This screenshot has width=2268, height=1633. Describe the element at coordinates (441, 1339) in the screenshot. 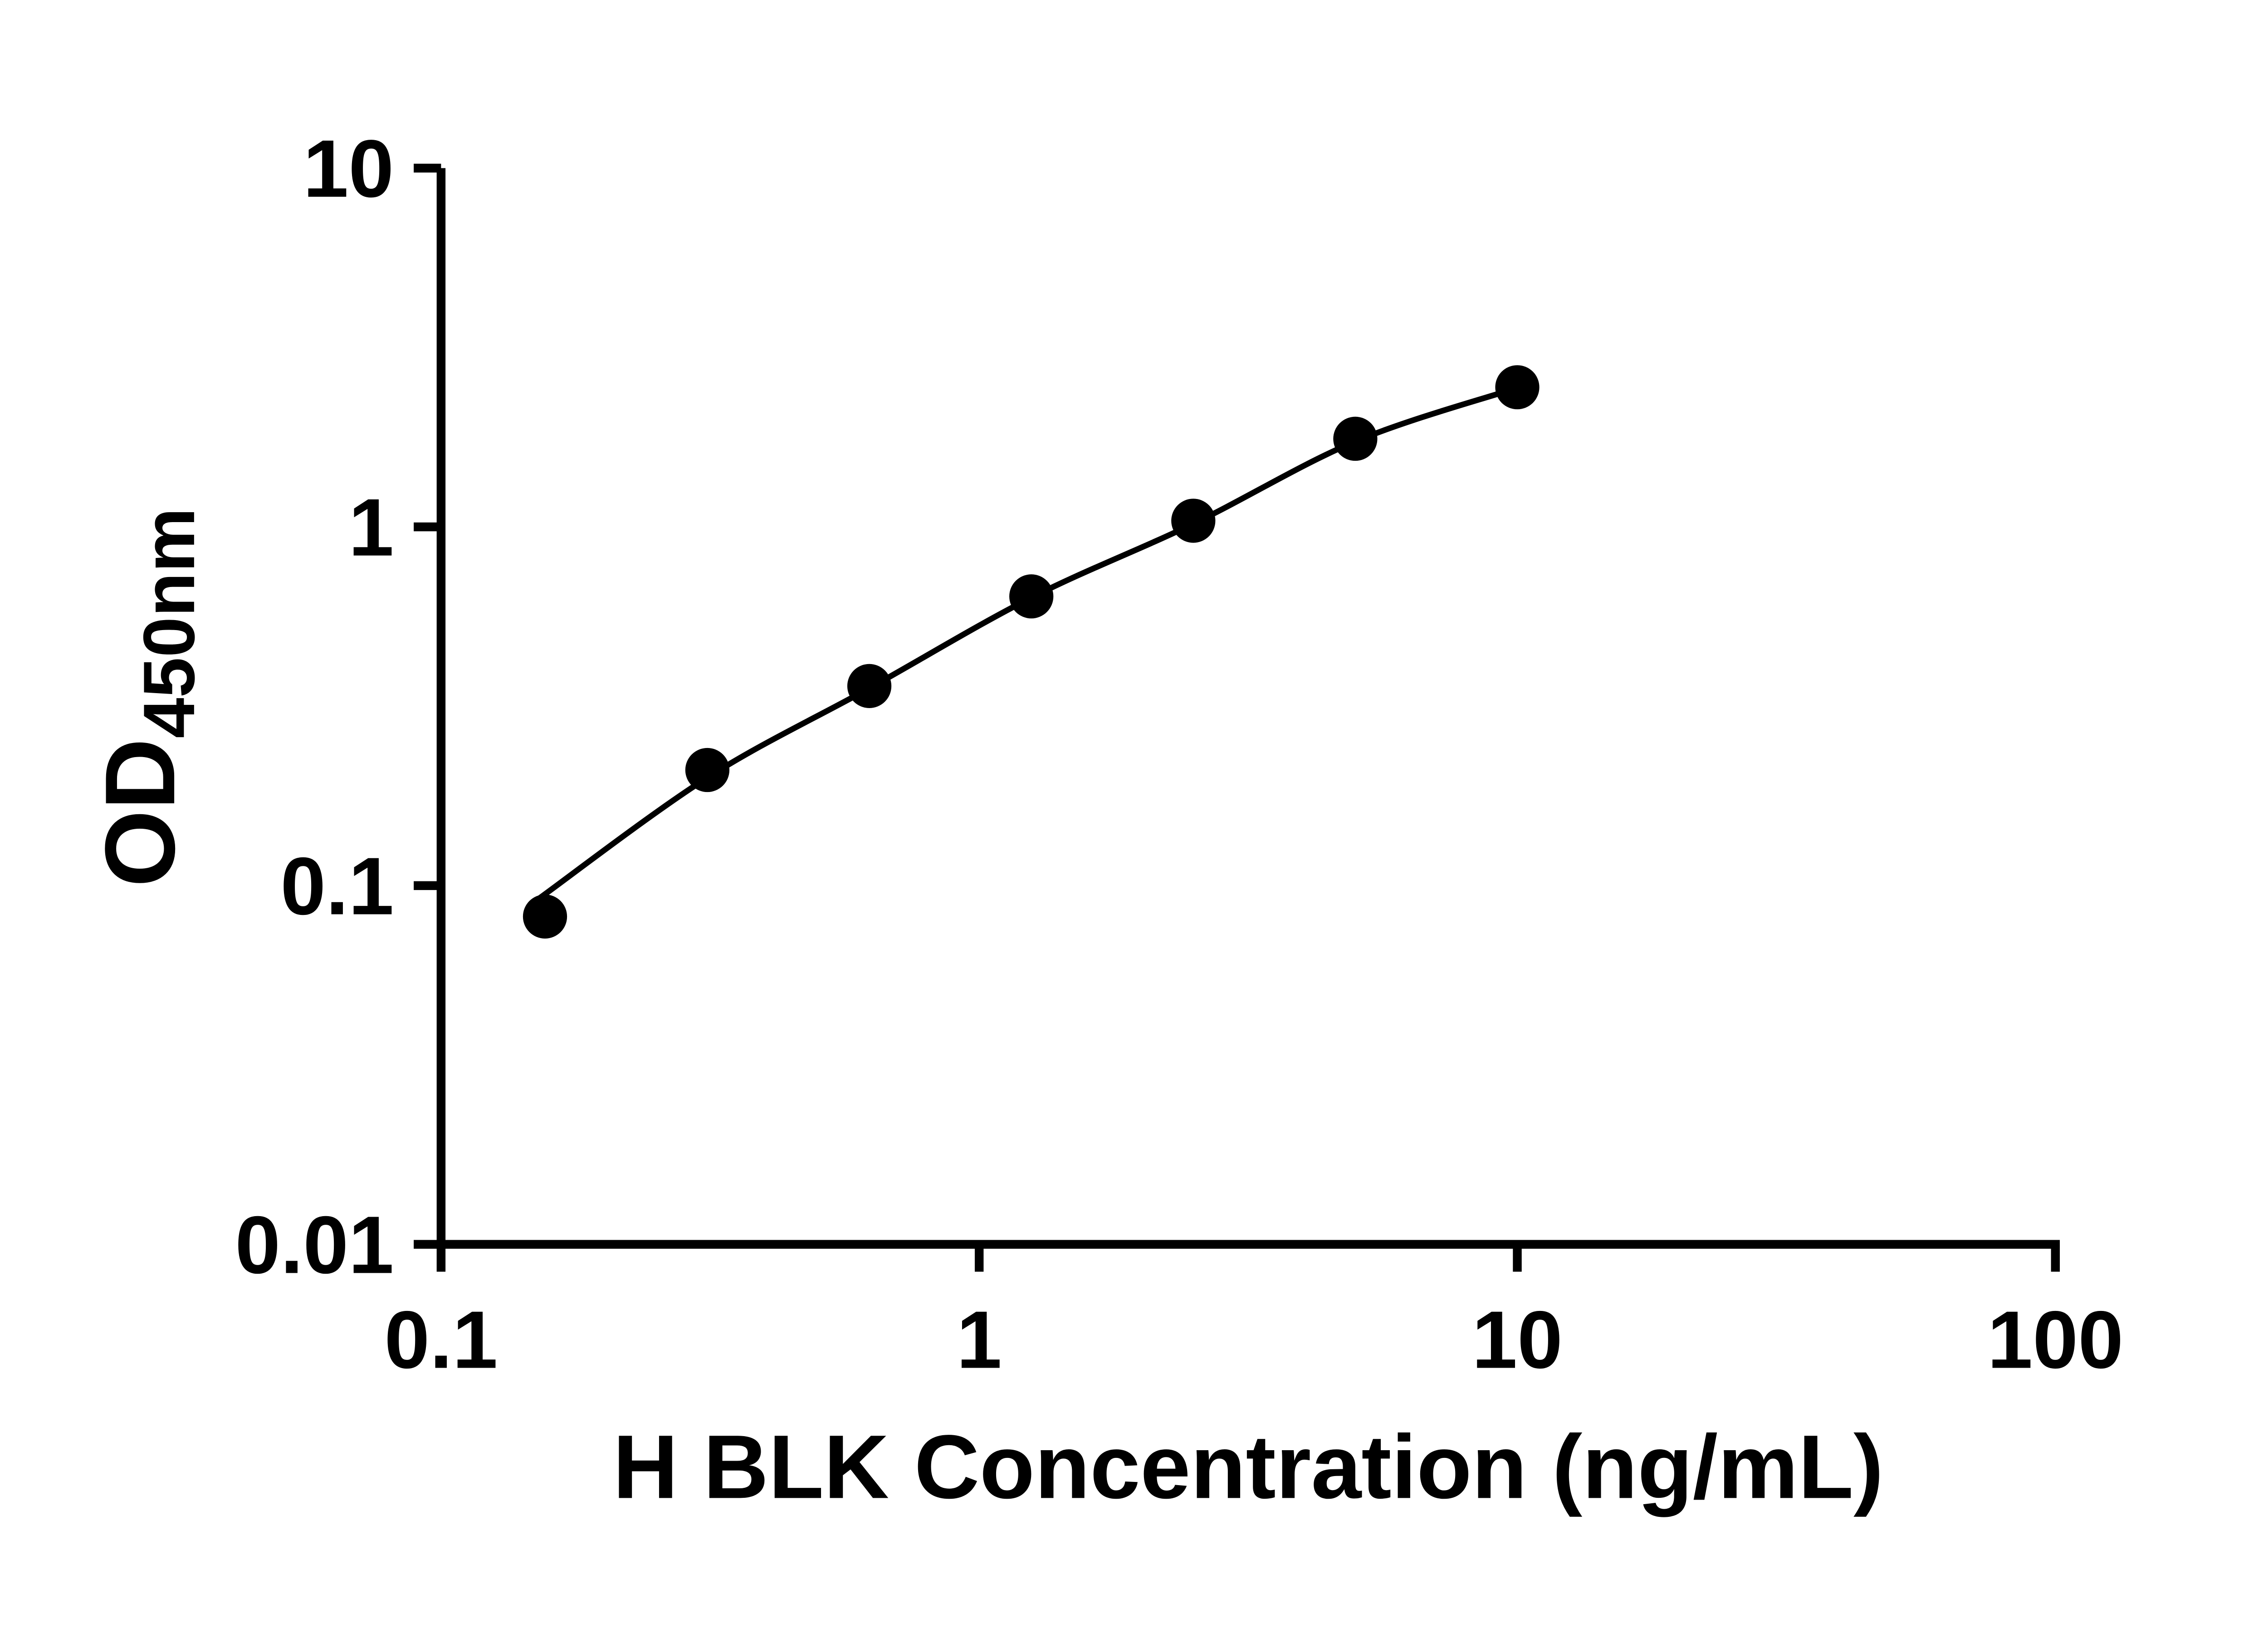

I see `x-tick-label: 0.1` at that location.